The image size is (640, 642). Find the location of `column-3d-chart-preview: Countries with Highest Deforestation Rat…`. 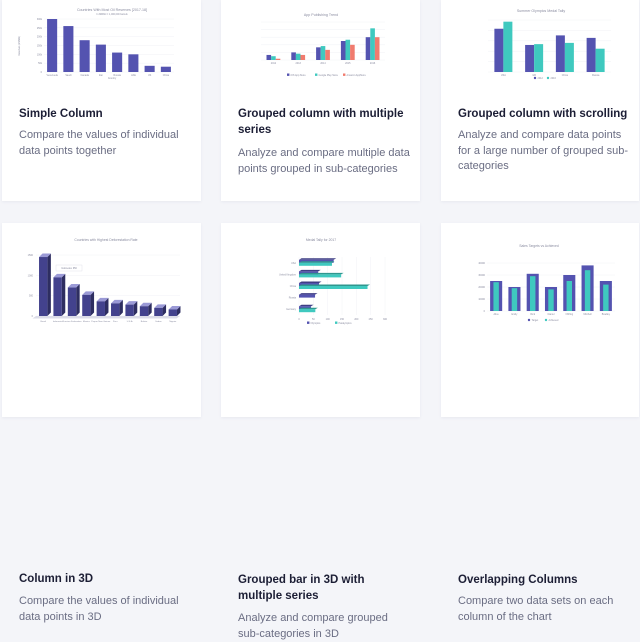

column-3d-chart-preview: Countries with Highest Deforestation Rat… is located at coordinates (104, 280).